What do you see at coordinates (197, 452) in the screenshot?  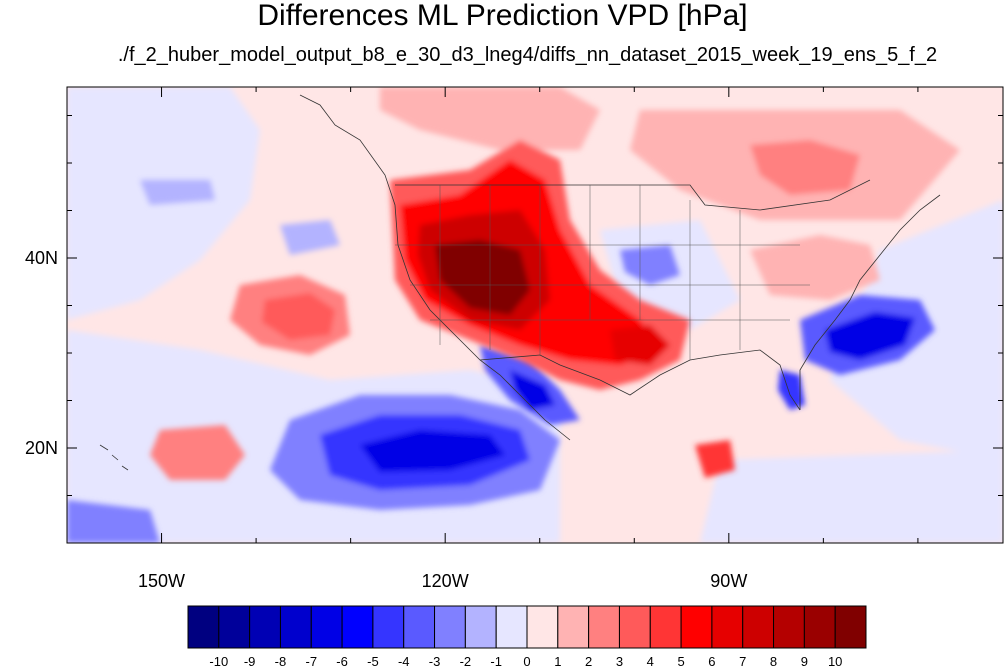 I see `field-red-hawaii` at bounding box center [197, 452].